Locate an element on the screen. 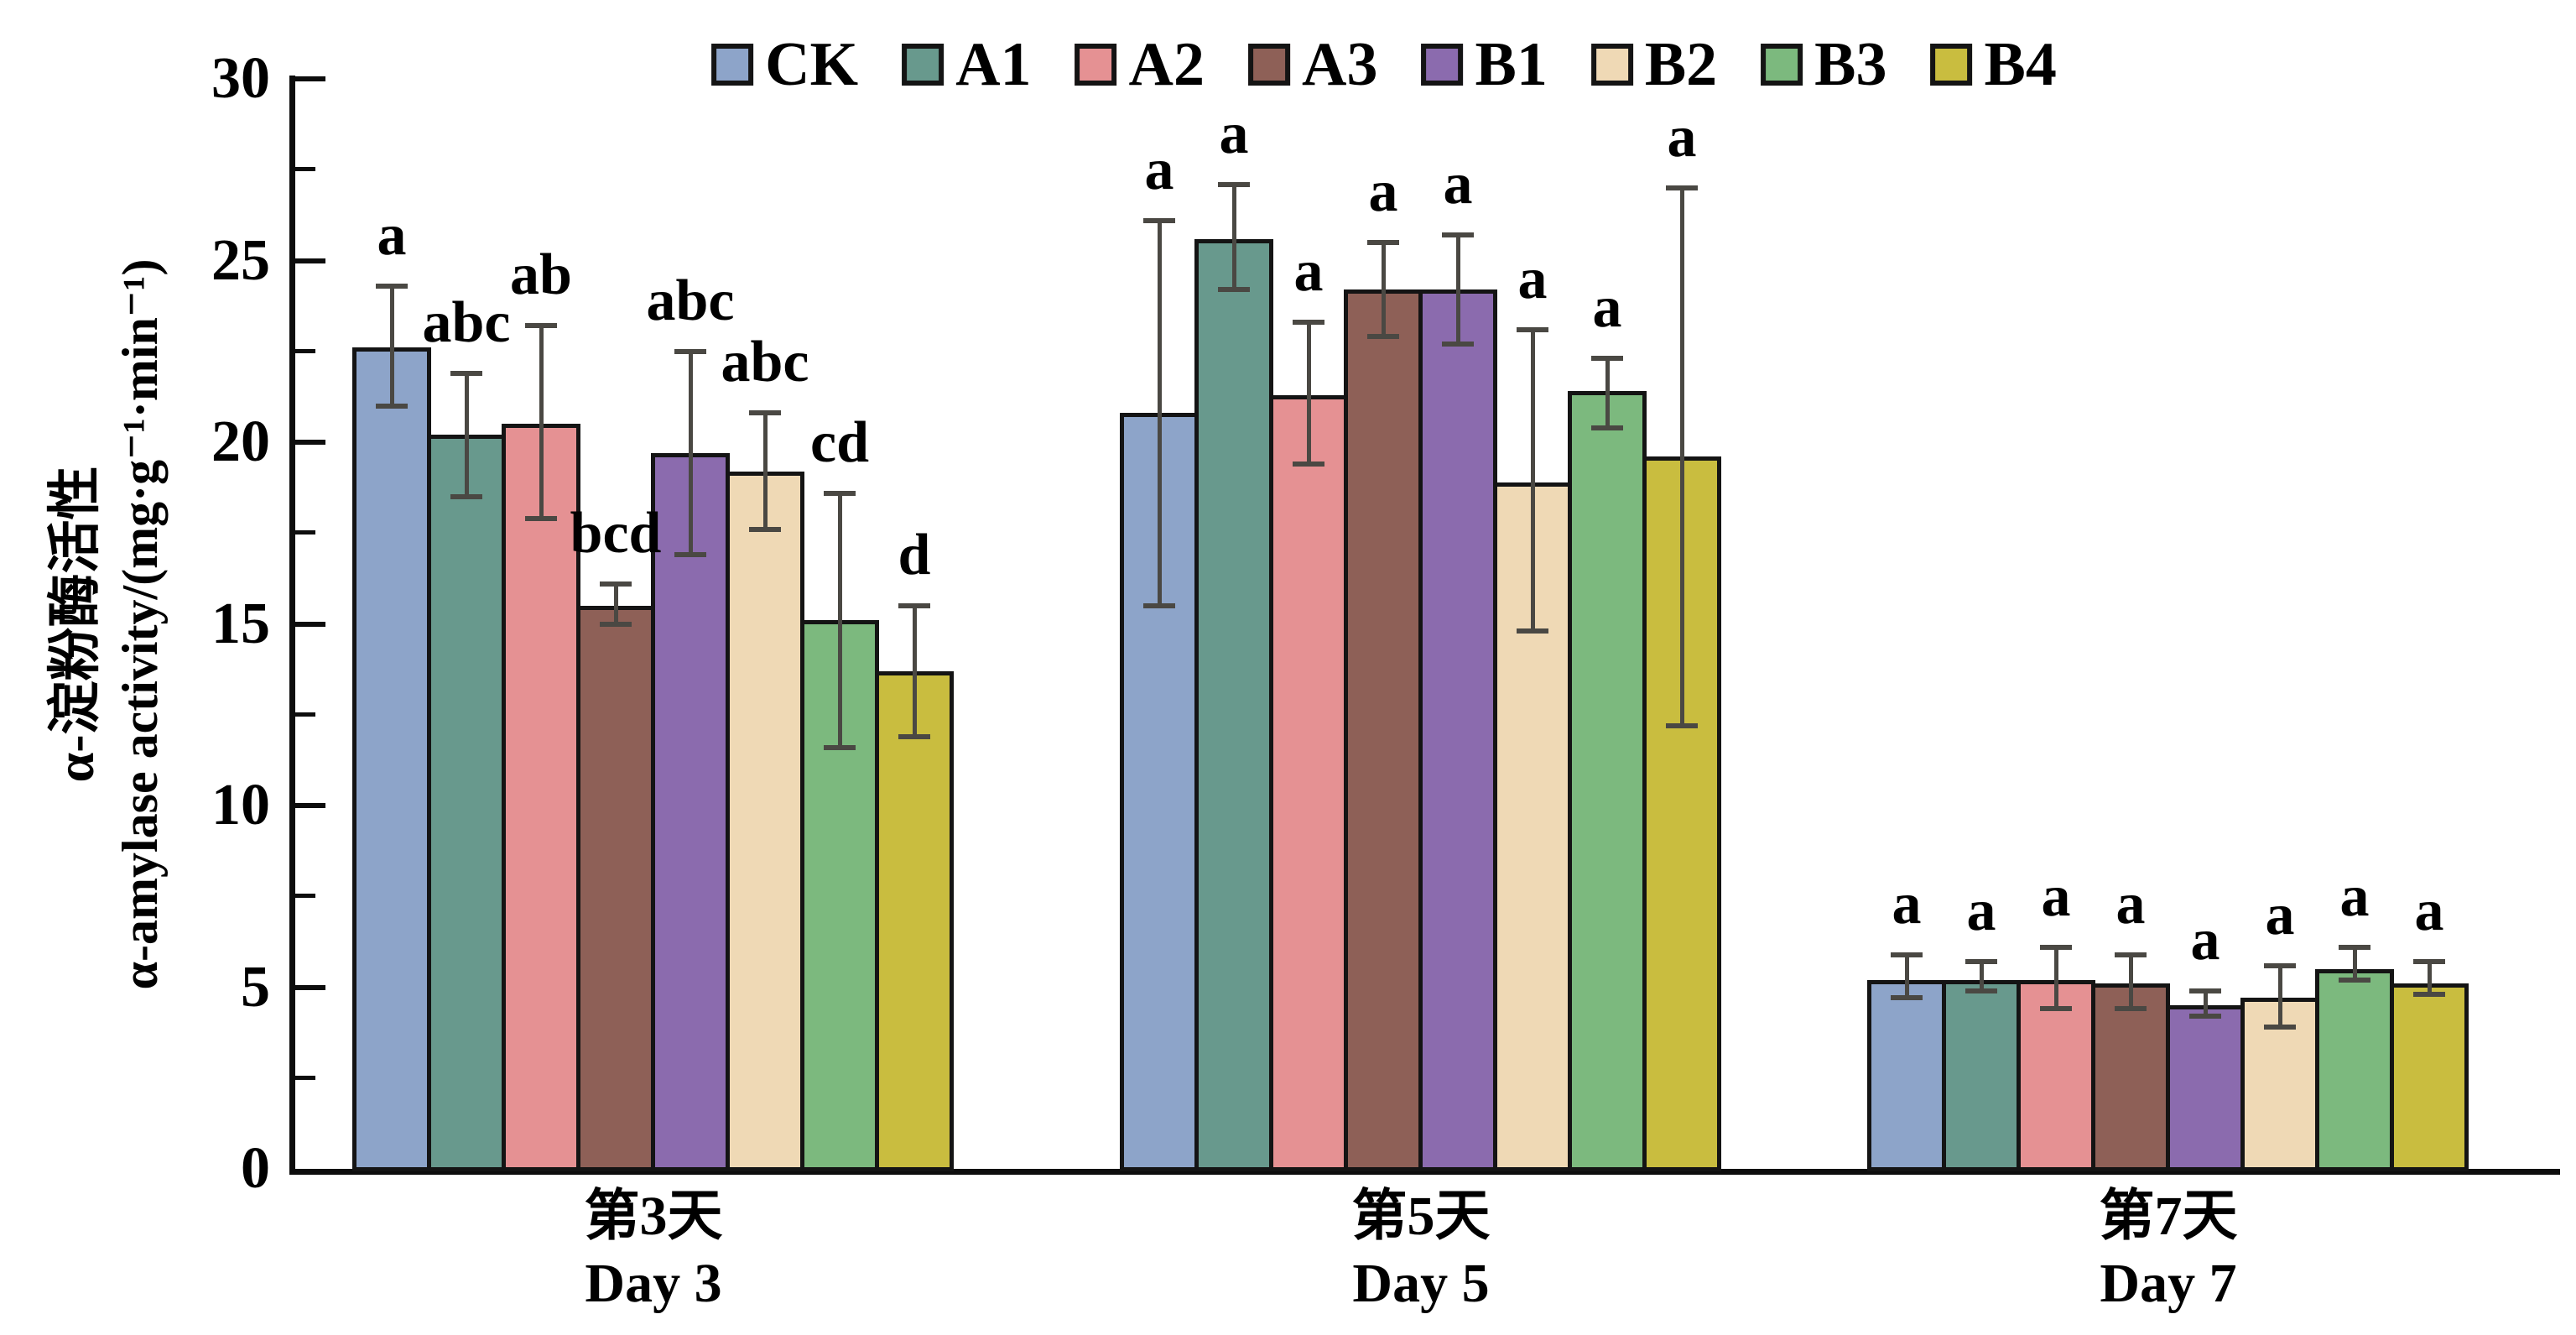 This screenshot has height=1335, width=2576. chart-legend: CK A1 A2 A3 B1 B2 B3 B4 is located at coordinates (1384, 65).